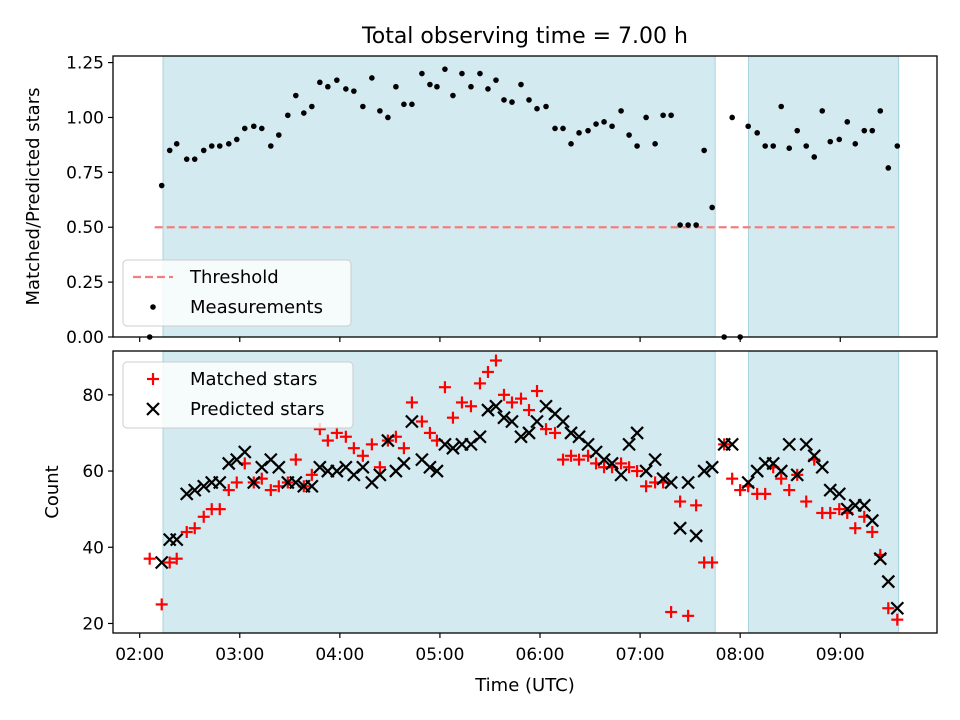 This screenshot has width=960, height=720. I want to click on legend-threshold-label: Threshold, so click(234, 277).